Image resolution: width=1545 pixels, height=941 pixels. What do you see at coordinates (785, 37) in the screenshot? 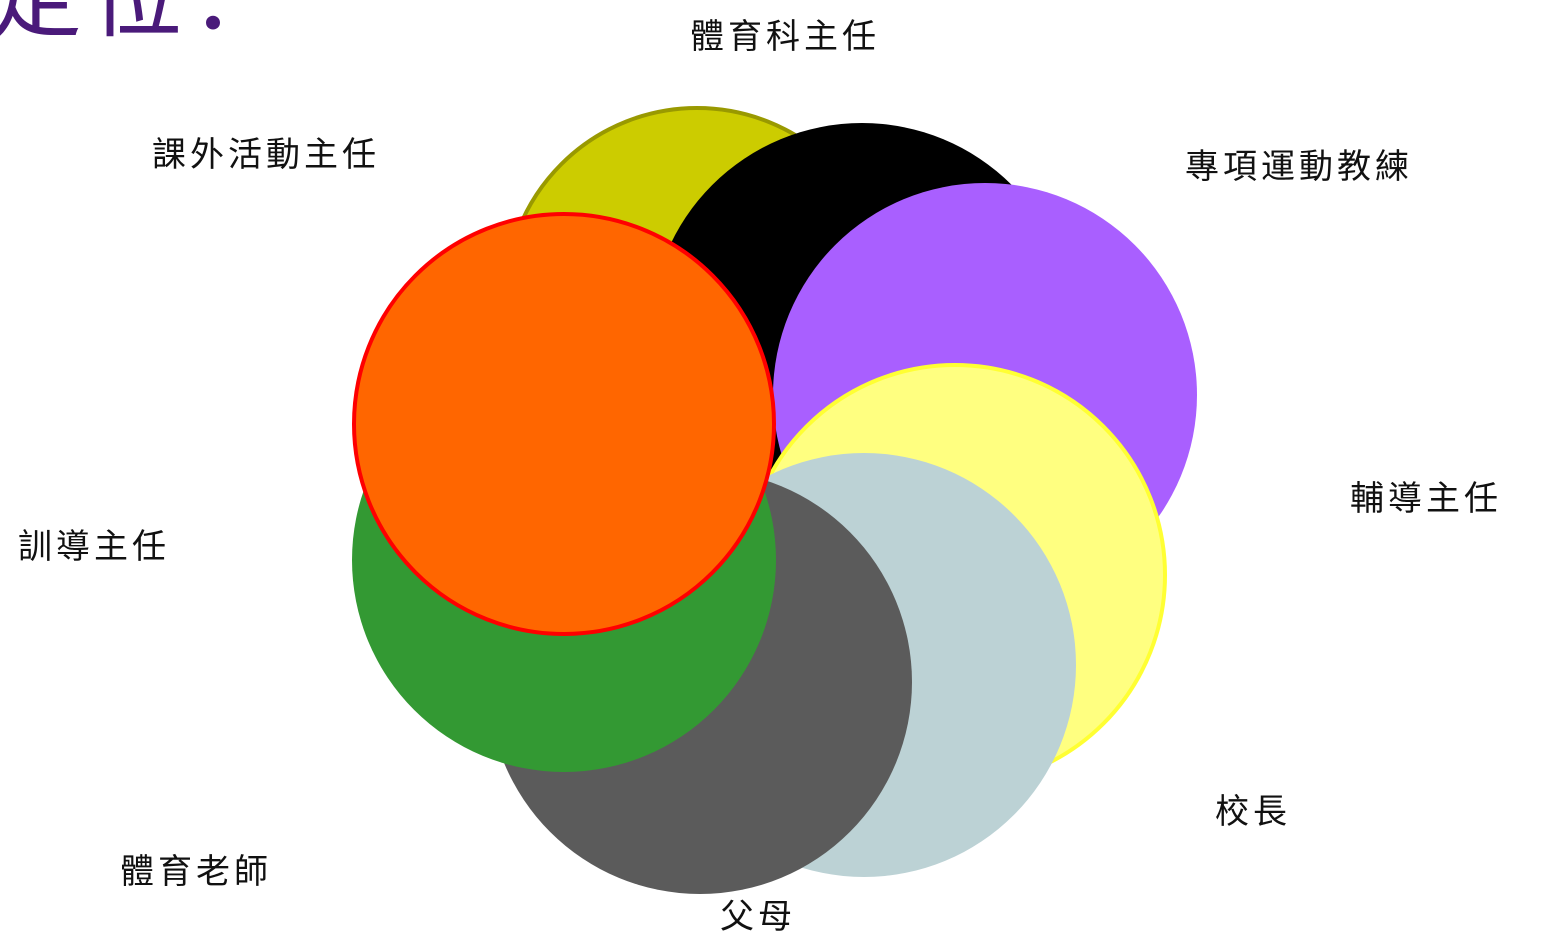
I see `label-pe-head: 體育科主任` at bounding box center [785, 37].